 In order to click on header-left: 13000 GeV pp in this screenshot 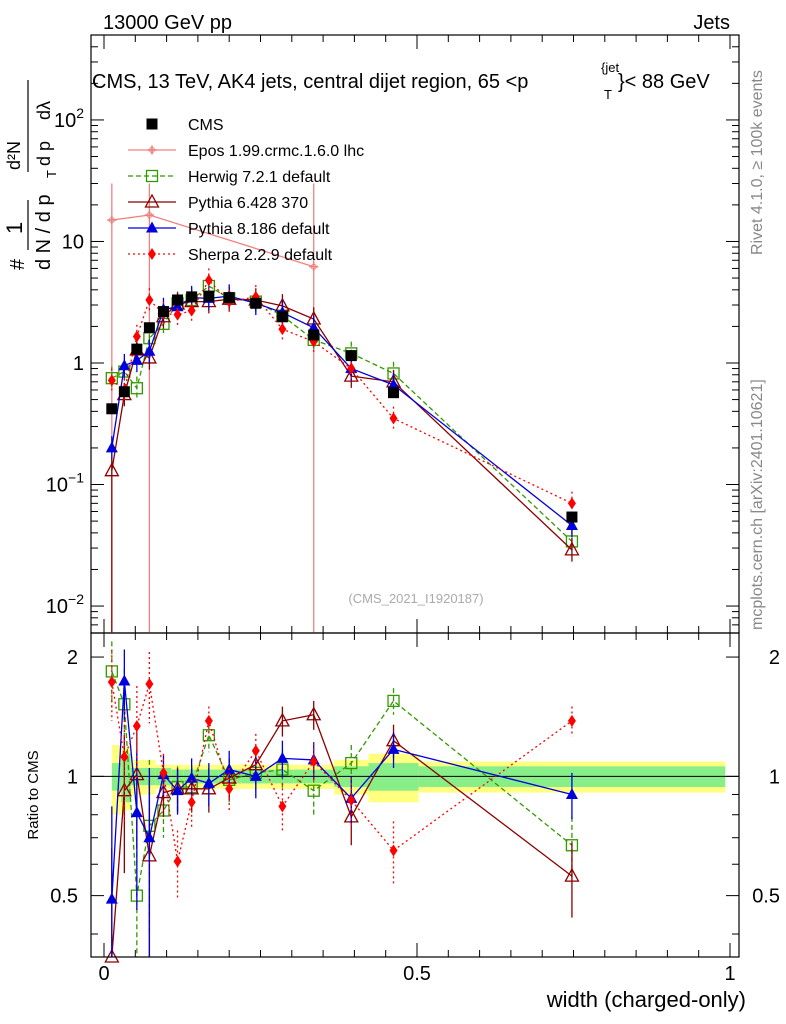, I will do `click(167, 23)`.